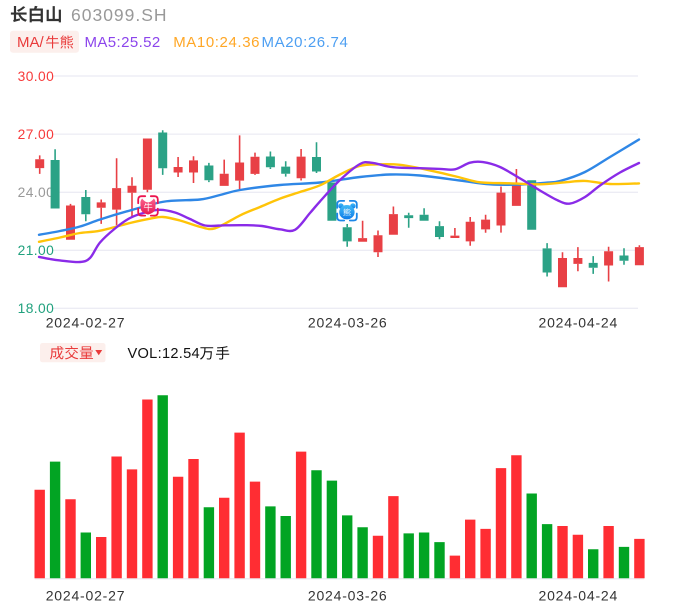 The image size is (686, 606). I want to click on svg-text: 603099.SH, so click(119, 15).